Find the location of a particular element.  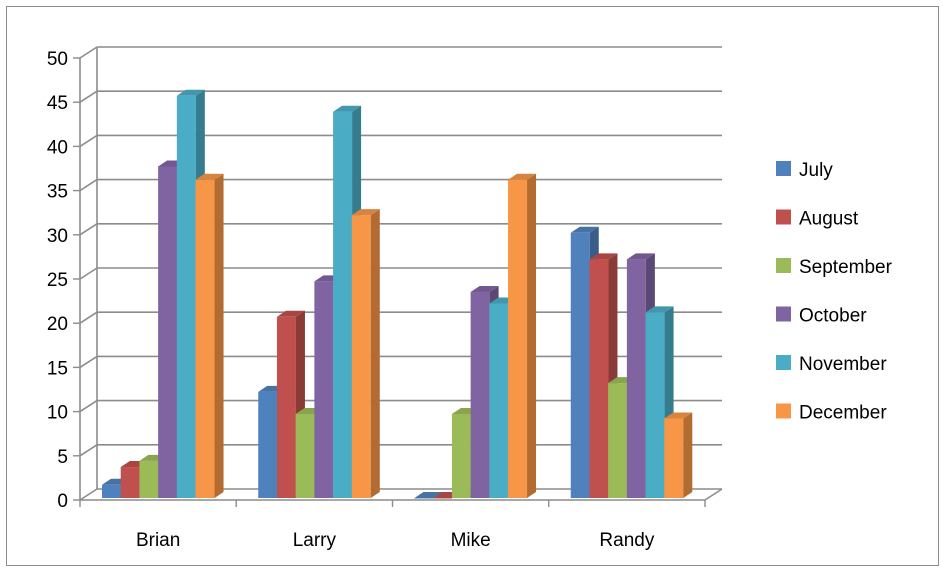

y-axis-ticks: 0 5 10 15 20 25 30 35 40 45 50 is located at coordinates (63, 280).